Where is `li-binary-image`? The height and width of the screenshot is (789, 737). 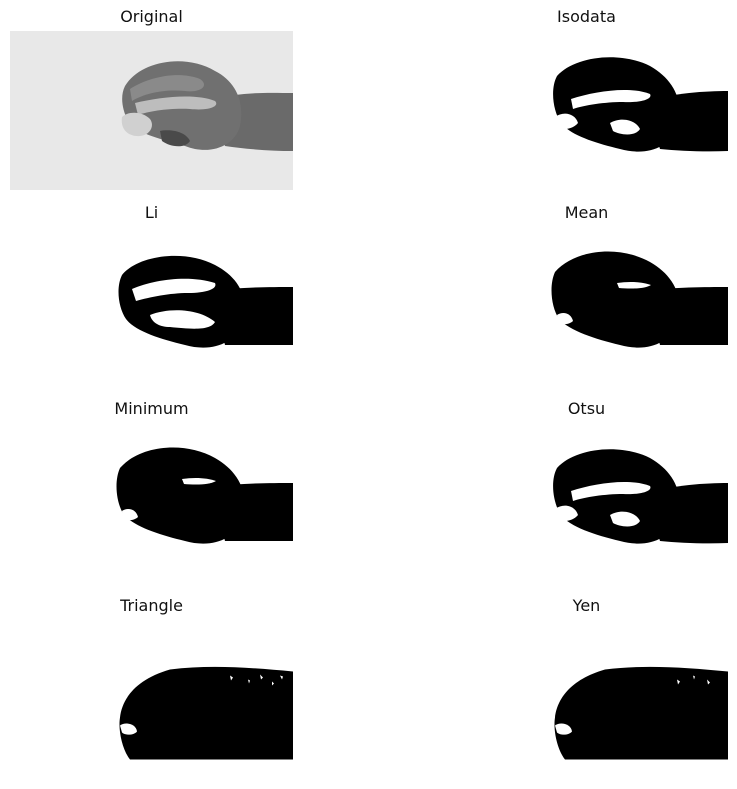 li-binary-image is located at coordinates (205, 301).